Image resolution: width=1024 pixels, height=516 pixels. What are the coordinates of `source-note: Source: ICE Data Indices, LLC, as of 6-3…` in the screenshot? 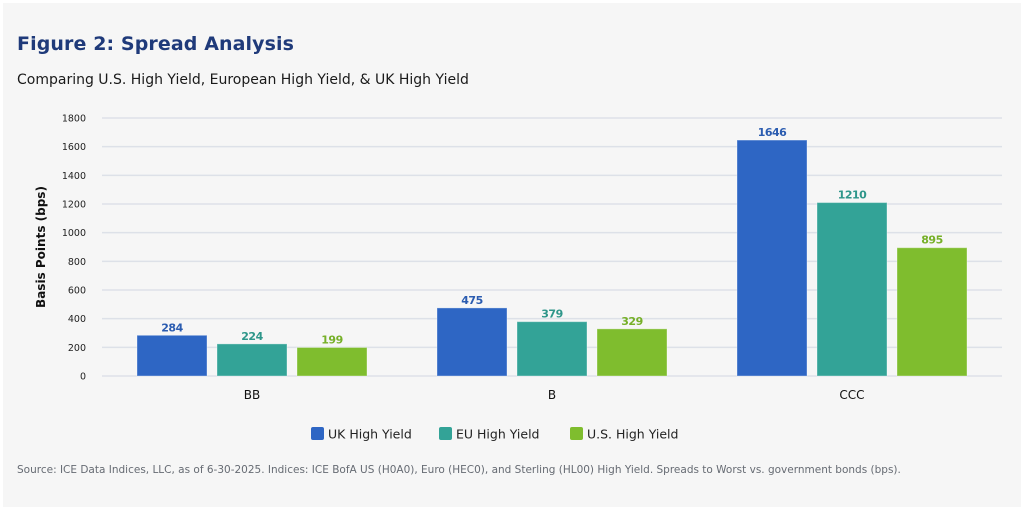 It's located at (459, 470).